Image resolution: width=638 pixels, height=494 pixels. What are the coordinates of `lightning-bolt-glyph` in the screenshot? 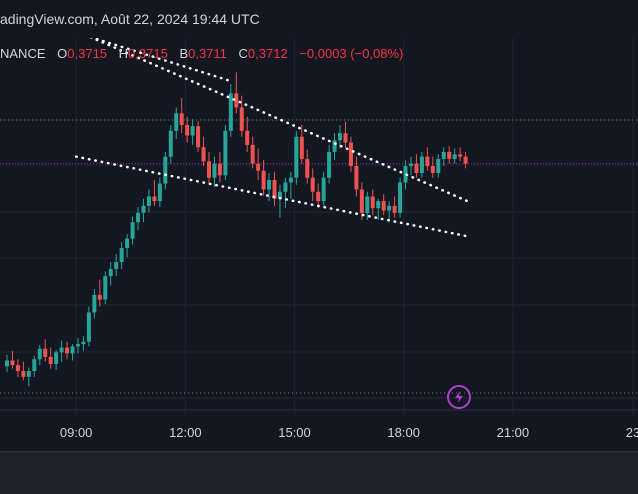 It's located at (459, 397).